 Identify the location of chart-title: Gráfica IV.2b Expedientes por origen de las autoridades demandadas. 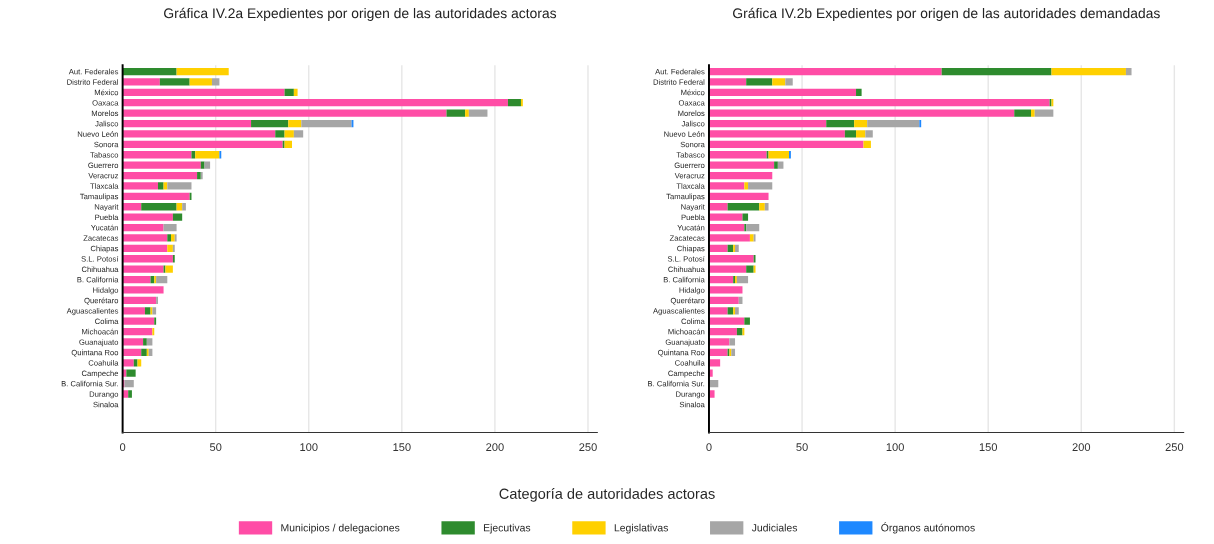
(946, 14).